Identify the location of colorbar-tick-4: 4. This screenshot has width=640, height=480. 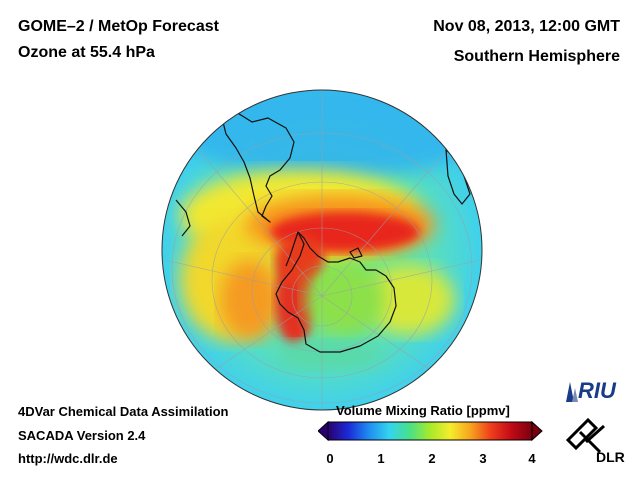
(532, 458).